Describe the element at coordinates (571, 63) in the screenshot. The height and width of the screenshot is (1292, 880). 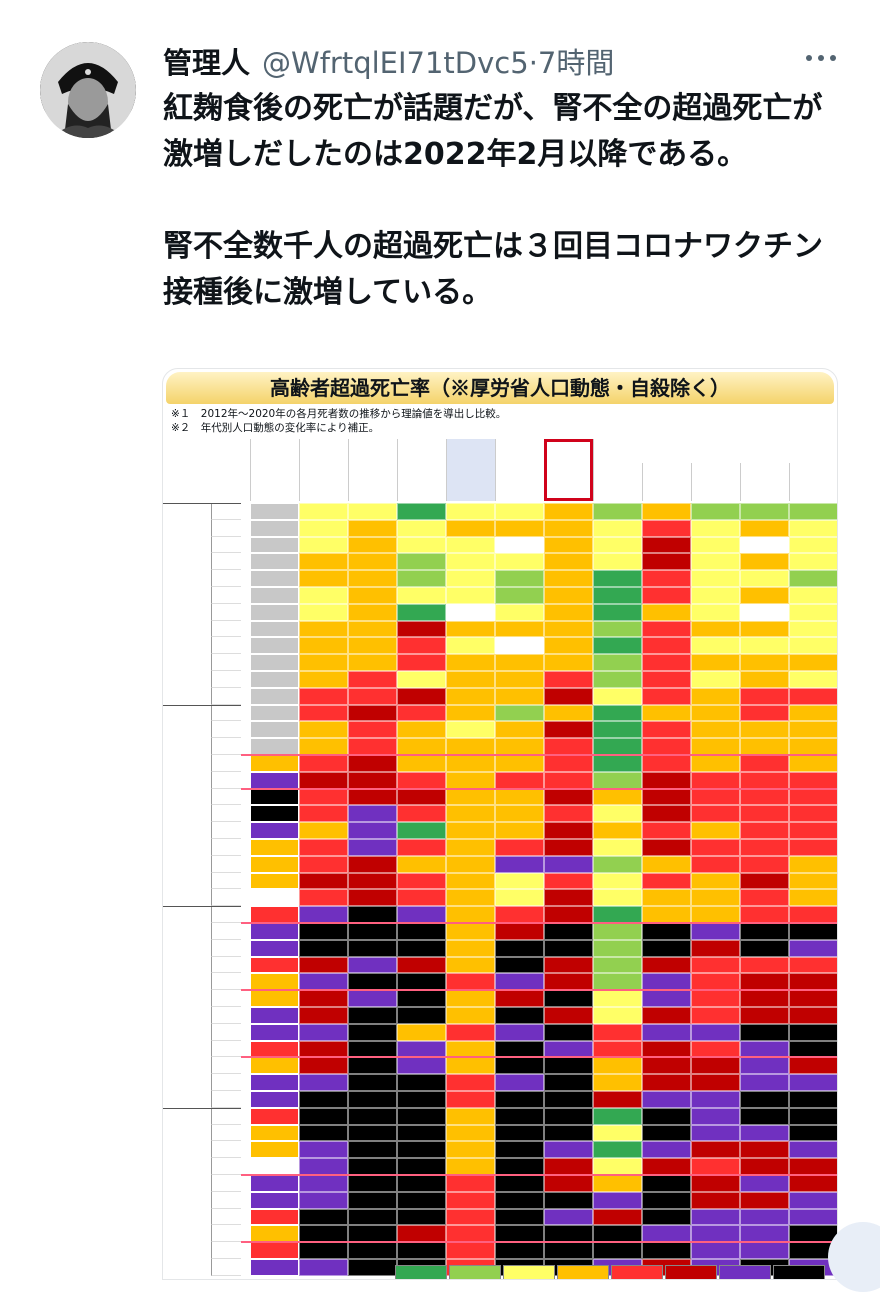
I see `tweet-time: ·7時間` at that location.